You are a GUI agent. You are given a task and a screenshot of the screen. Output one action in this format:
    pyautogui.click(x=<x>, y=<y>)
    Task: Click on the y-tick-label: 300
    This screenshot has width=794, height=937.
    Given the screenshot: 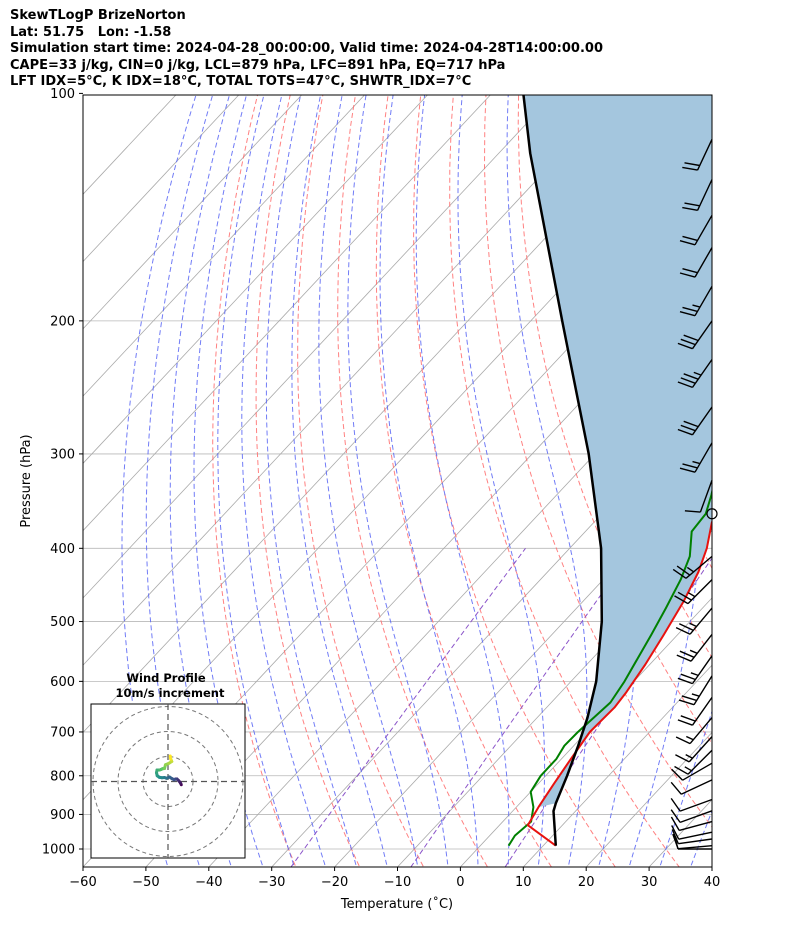 What is the action you would take?
    pyautogui.click(x=62, y=454)
    